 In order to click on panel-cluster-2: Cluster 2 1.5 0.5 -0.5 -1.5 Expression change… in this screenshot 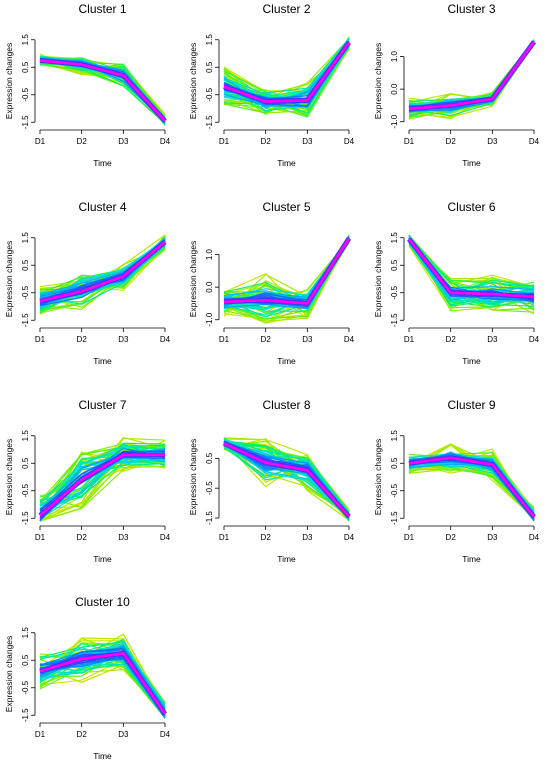, I will do `click(271, 85)`.